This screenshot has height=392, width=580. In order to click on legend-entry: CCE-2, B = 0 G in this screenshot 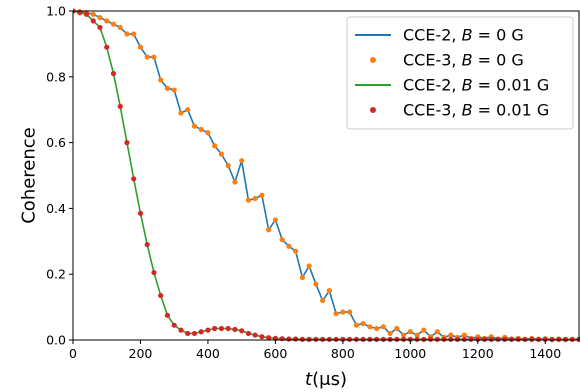, I will do `click(439, 35)`.